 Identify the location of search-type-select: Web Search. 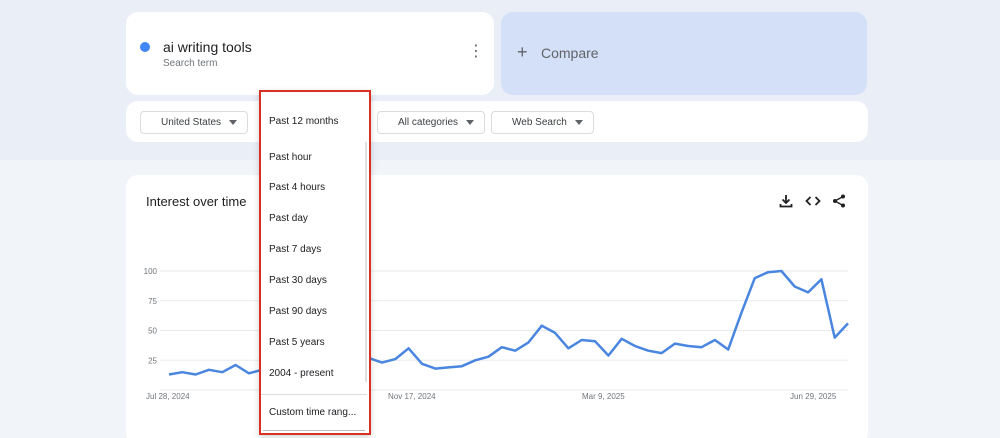
(542, 122).